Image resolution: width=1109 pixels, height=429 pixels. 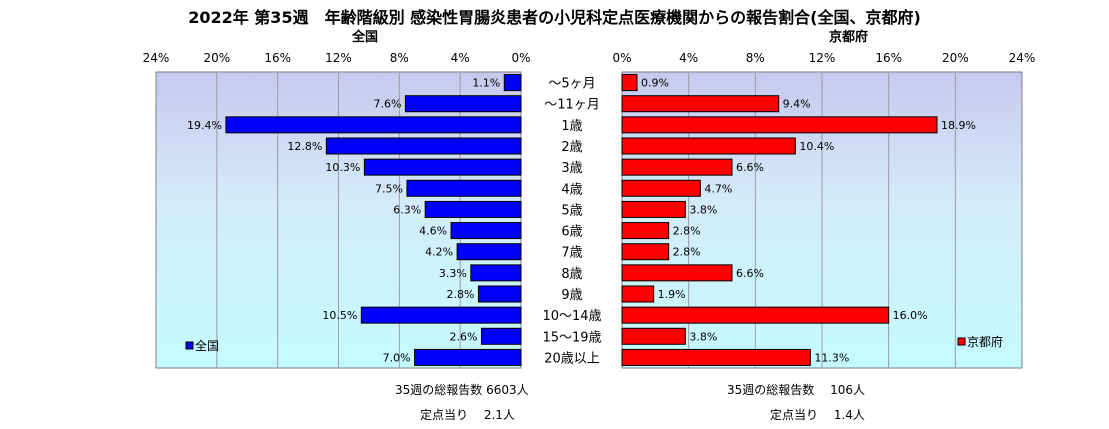 What do you see at coordinates (338, 58) in the screenshot?
I see `national-x-tick-label: 12%` at bounding box center [338, 58].